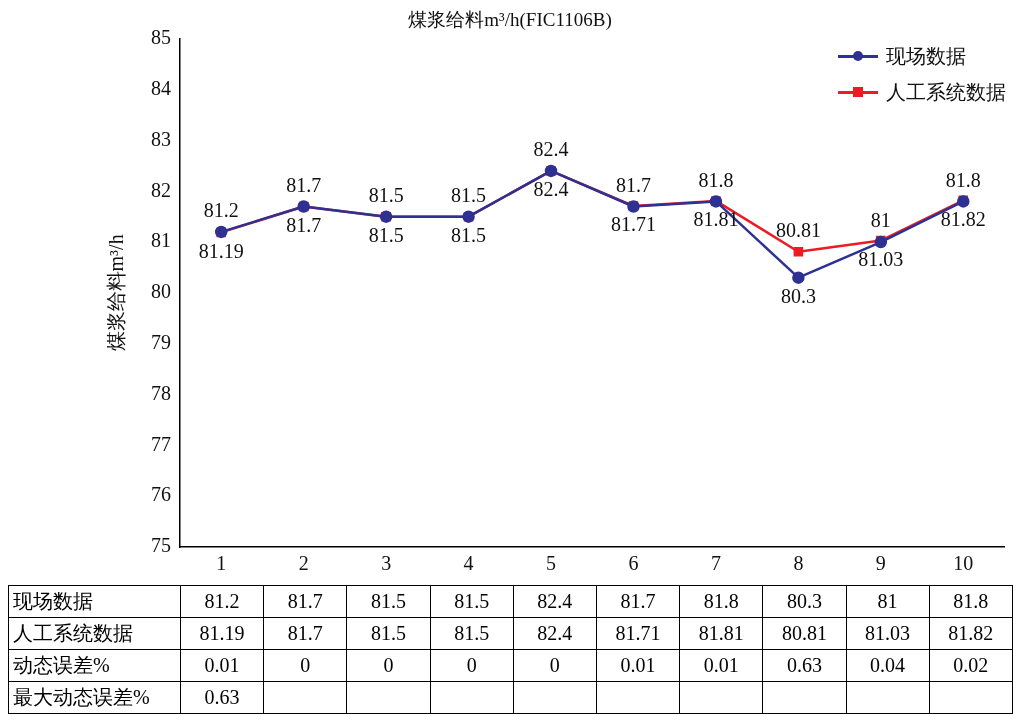 The width and height of the screenshot is (1020, 714). I want to click on y-tick-label: 80, so click(161, 291).